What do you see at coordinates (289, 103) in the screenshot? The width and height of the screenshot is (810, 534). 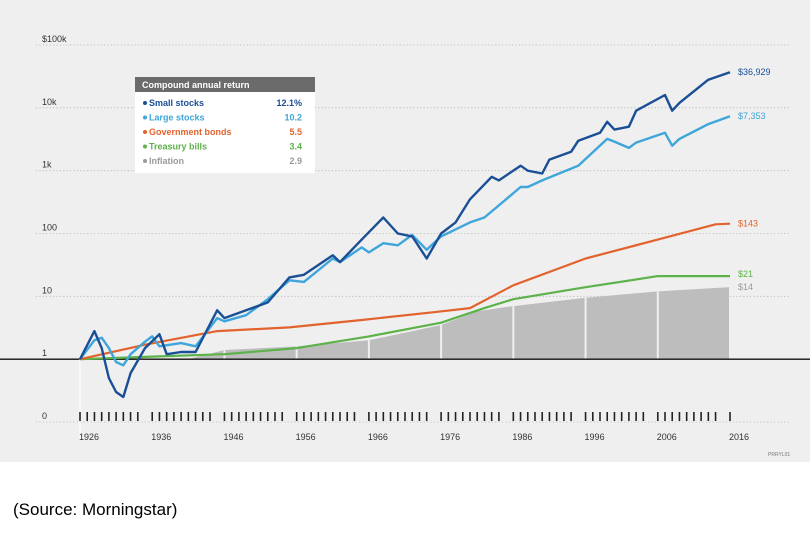 I see `legend-value-small-stocks: 12.1%` at bounding box center [289, 103].